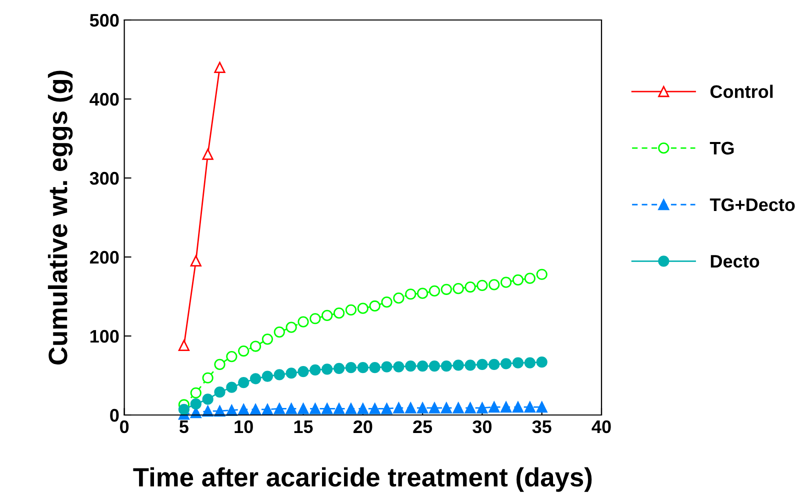  What do you see at coordinates (303, 427) in the screenshot?
I see `x-tick-label: 15` at bounding box center [303, 427].